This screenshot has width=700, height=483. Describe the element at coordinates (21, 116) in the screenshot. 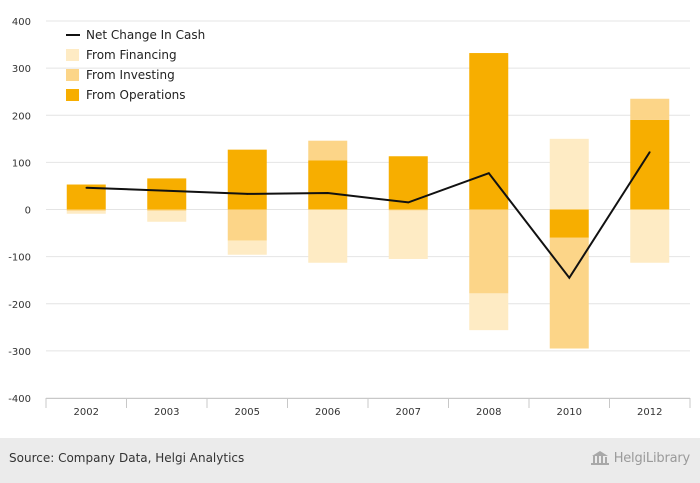

I see `y-tick-label: 200` at that location.